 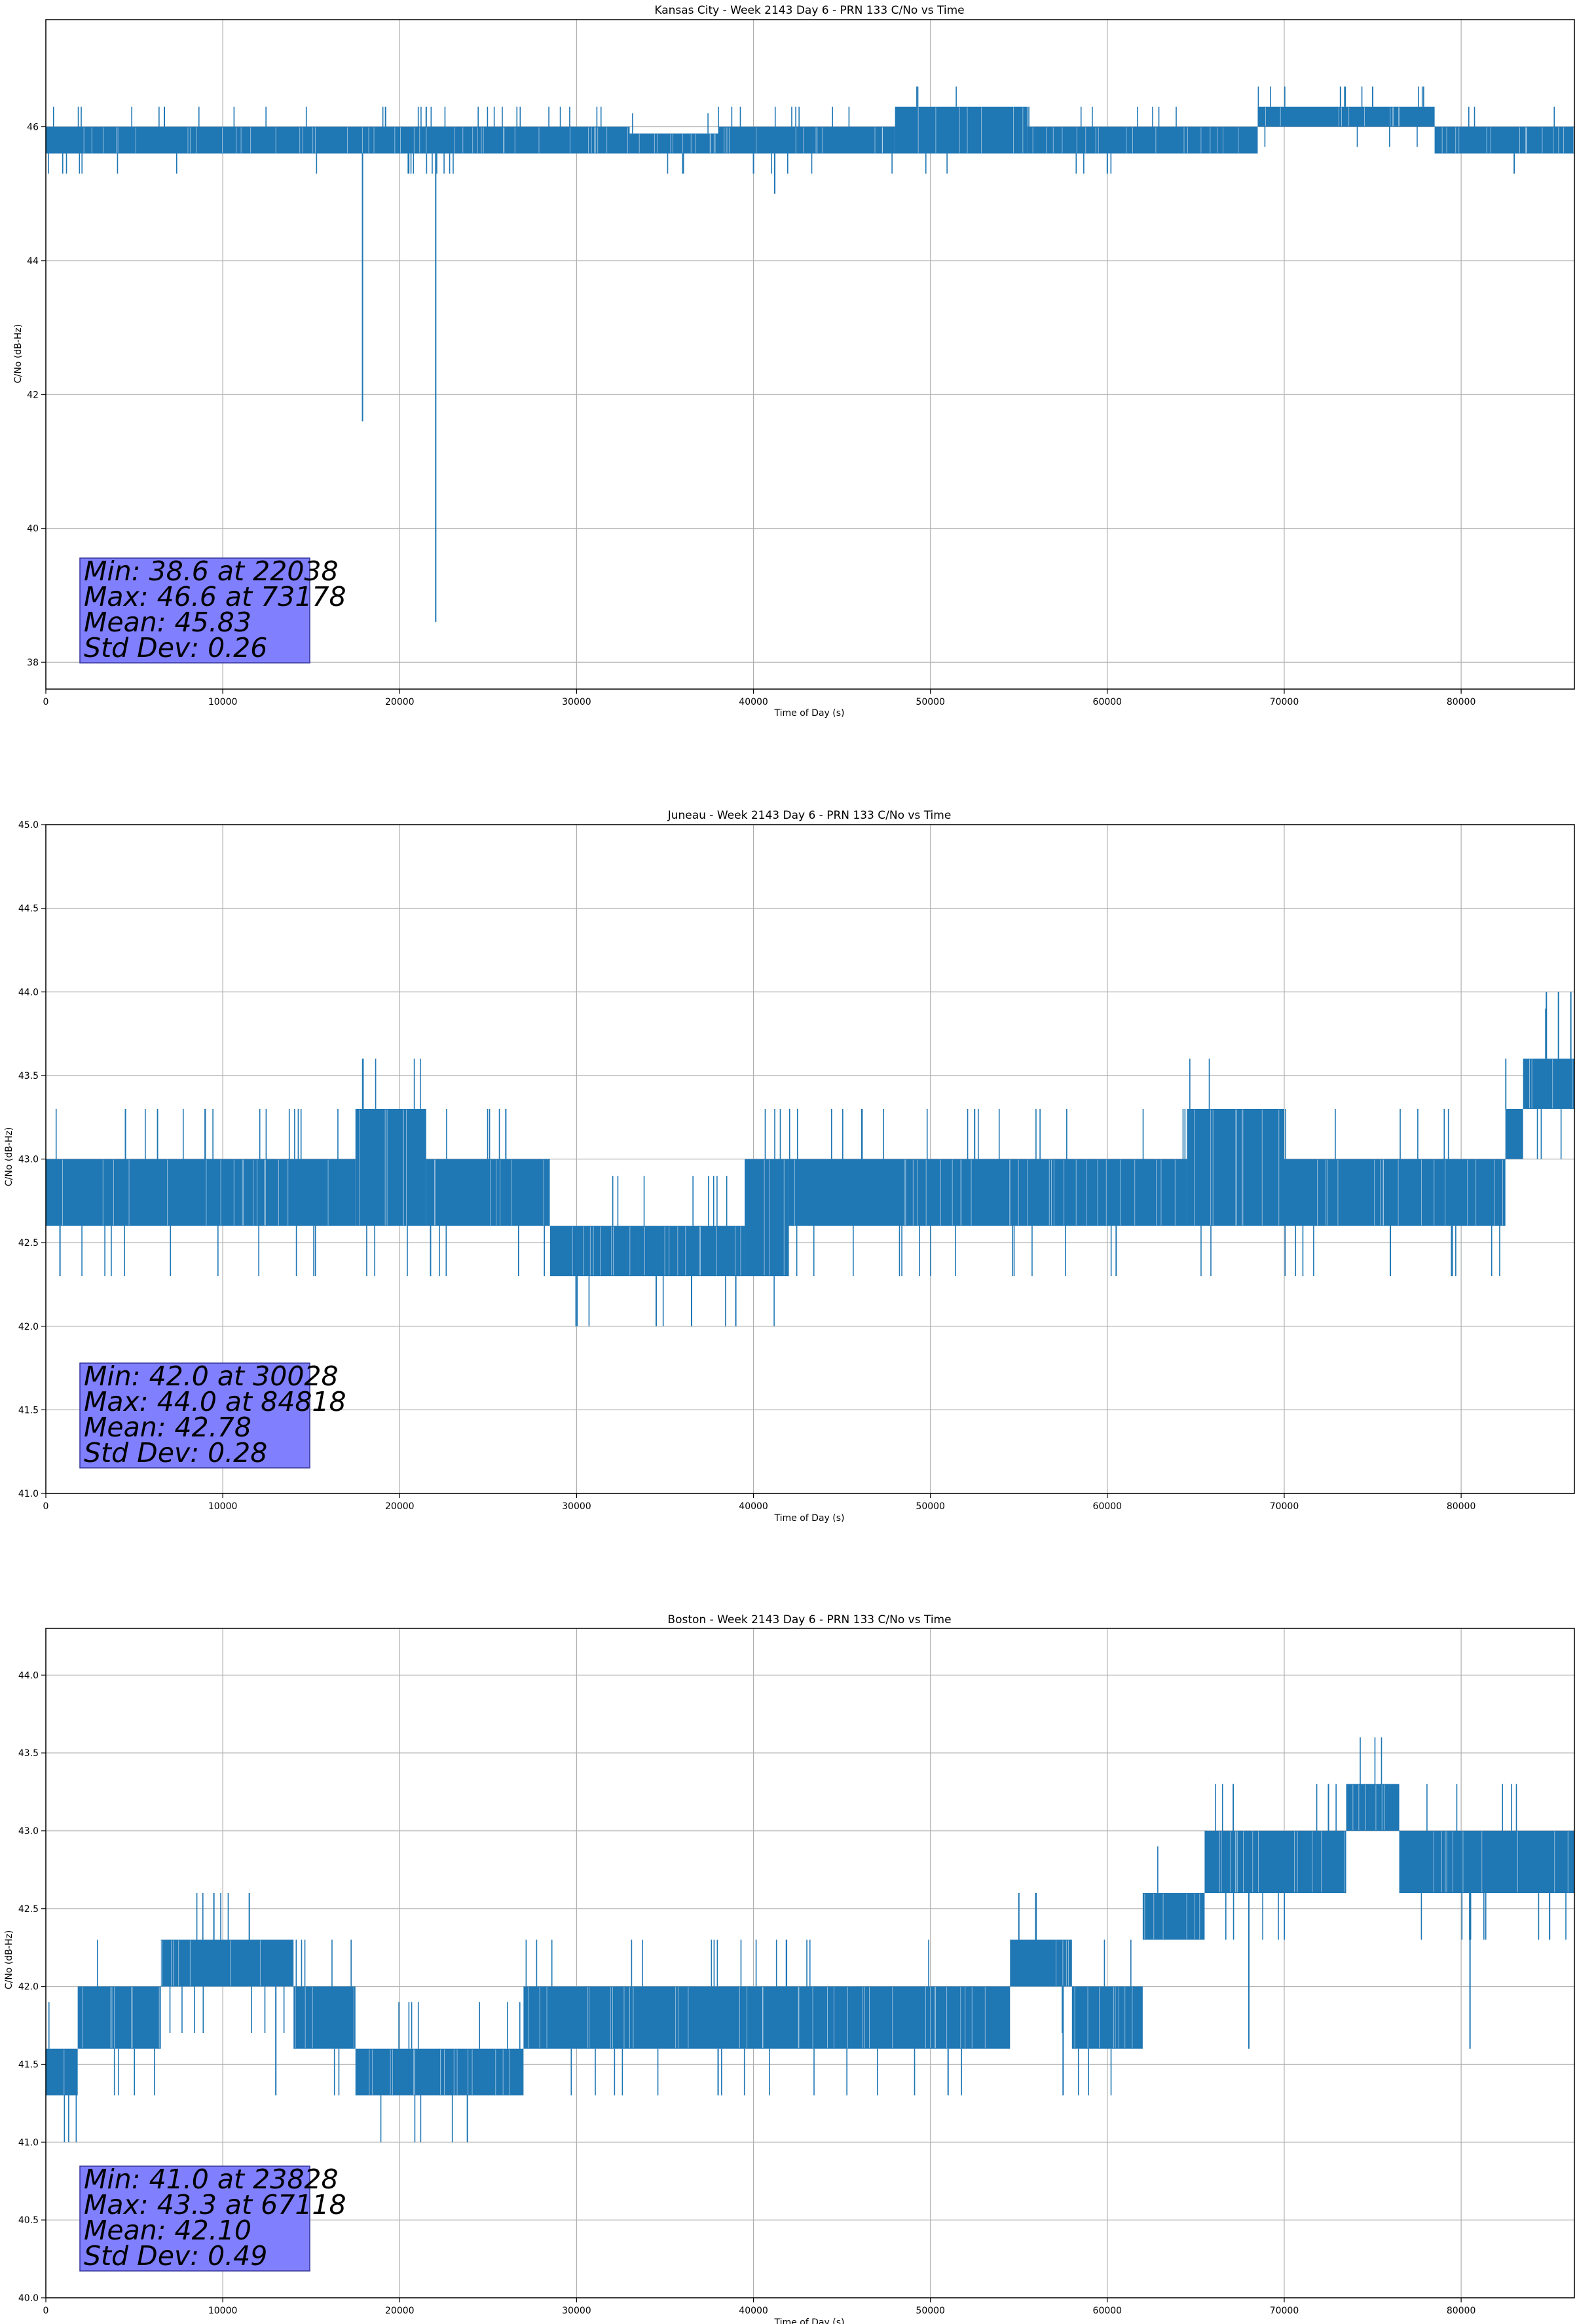 I want to click on stats-min: Min: 42.0 at 30028, so click(x=211, y=1376).